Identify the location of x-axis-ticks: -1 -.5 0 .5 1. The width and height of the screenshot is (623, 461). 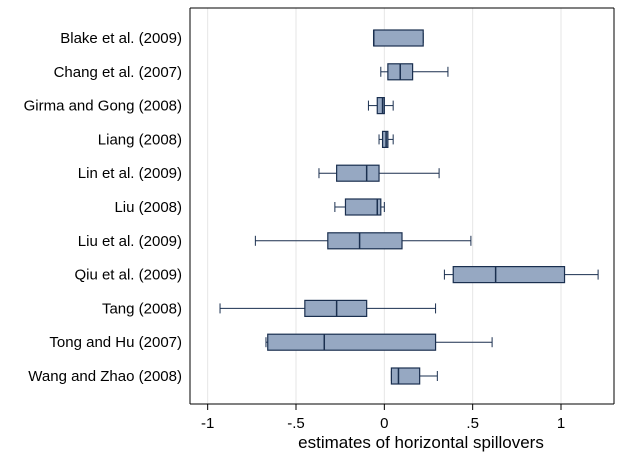
(383, 418).